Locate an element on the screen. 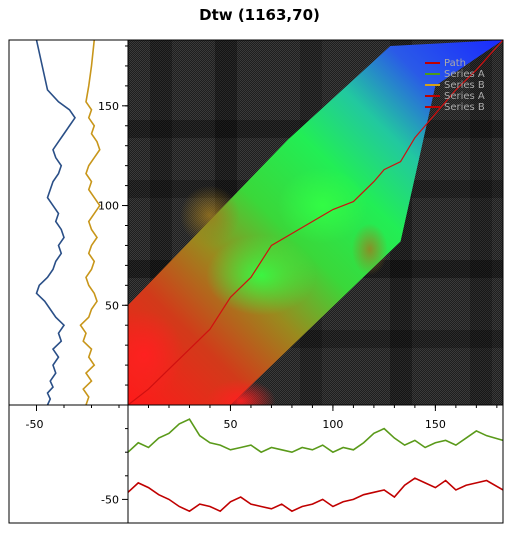 The width and height of the screenshot is (519, 545). left-panel-tick-label: -50 is located at coordinates (35, 424).